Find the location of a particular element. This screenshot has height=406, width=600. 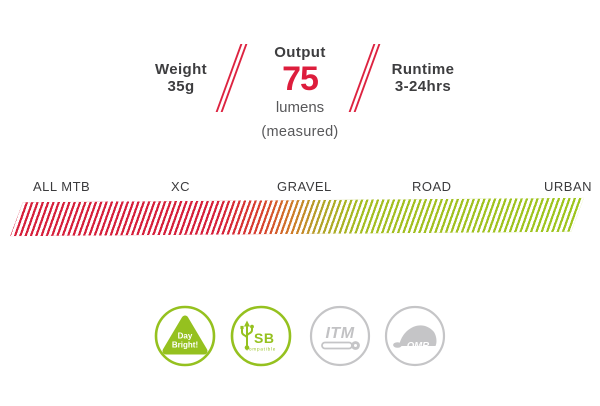

measured-note: (measured) is located at coordinates (300, 132).